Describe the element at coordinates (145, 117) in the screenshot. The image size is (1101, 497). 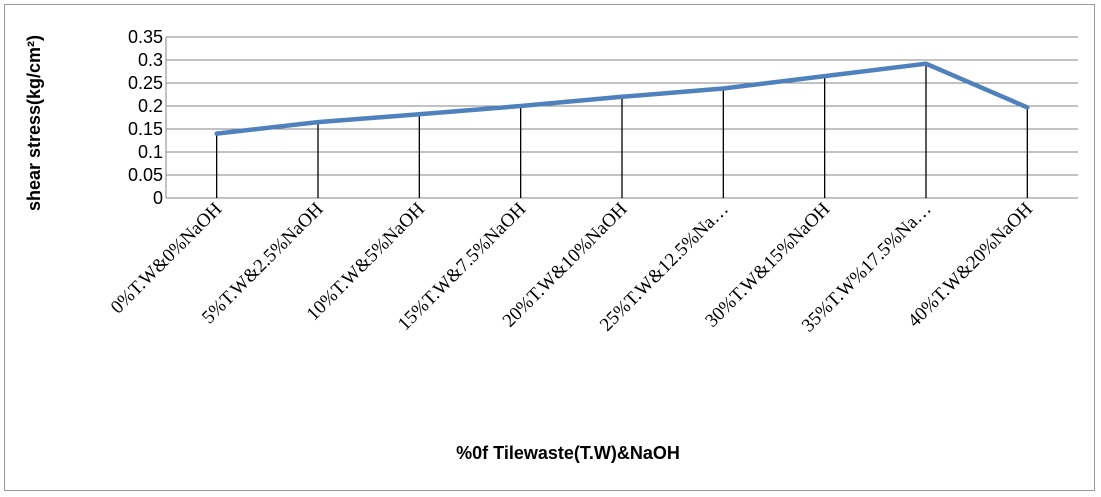
I see `y-axis-tick-labels: 0 0.05 0.1 0.15 0.2 0.25 0.3 0.35` at that location.